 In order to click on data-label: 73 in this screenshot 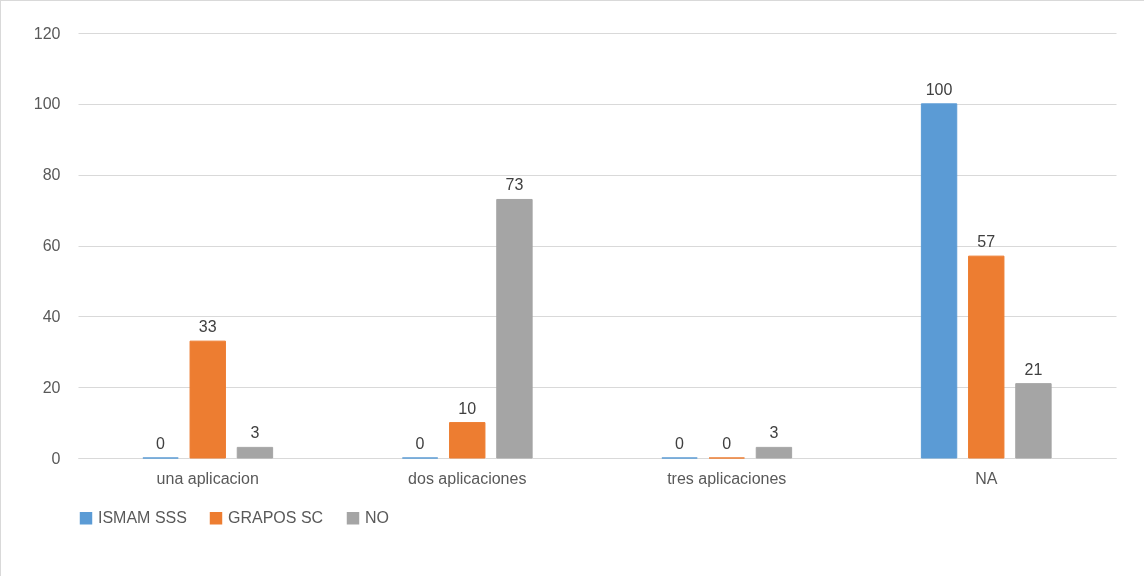, I will do `click(514, 185)`.